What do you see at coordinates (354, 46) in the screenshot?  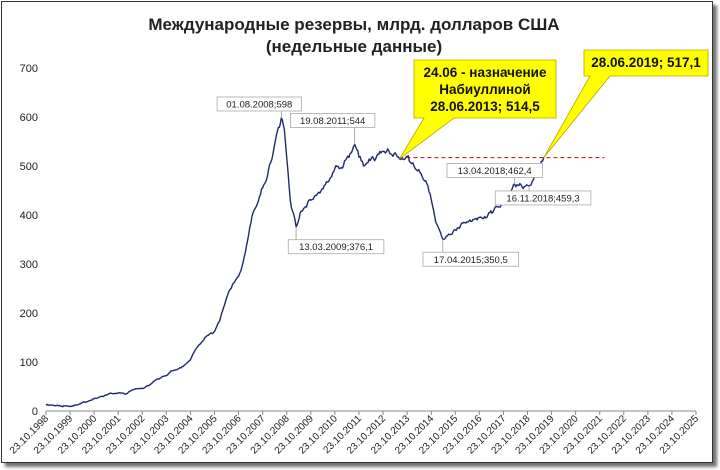 I see `chart-title-line-2: (недельные данные)` at bounding box center [354, 46].